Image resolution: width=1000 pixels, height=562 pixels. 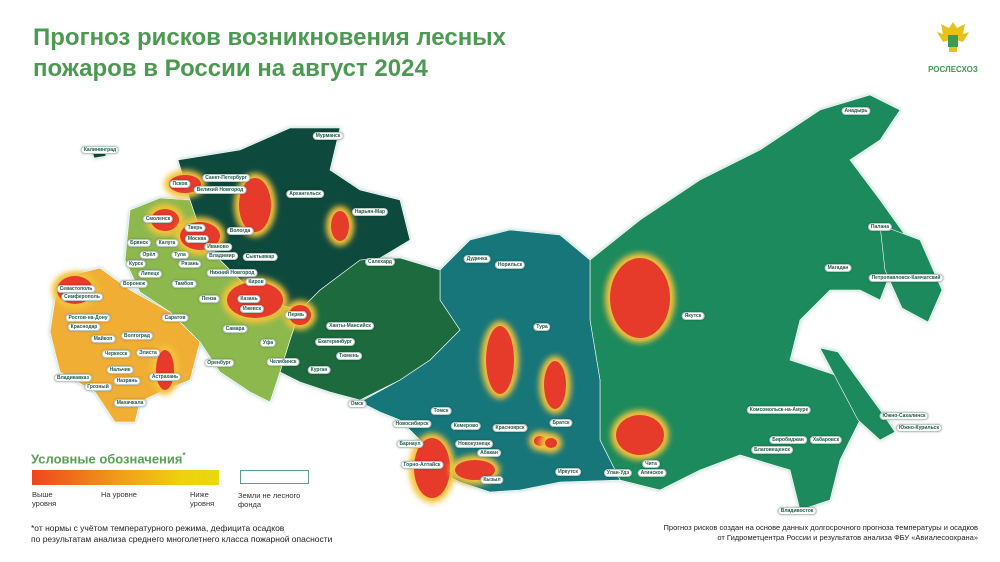 I want to click on city-label: Воронеж, so click(x=134, y=284).